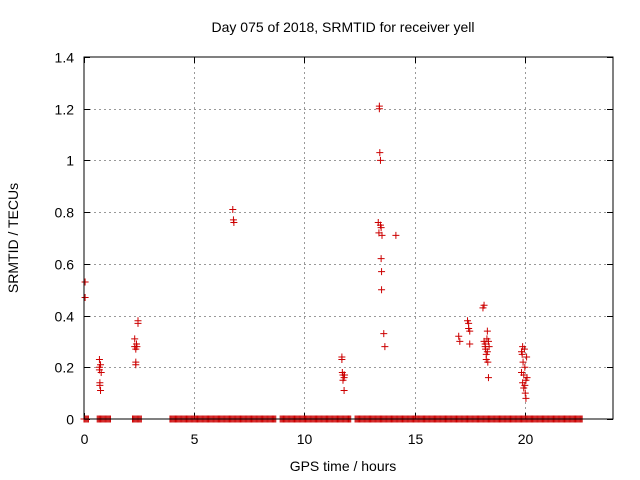  What do you see at coordinates (416, 439) in the screenshot?
I see `x-tick-label: 15` at bounding box center [416, 439].